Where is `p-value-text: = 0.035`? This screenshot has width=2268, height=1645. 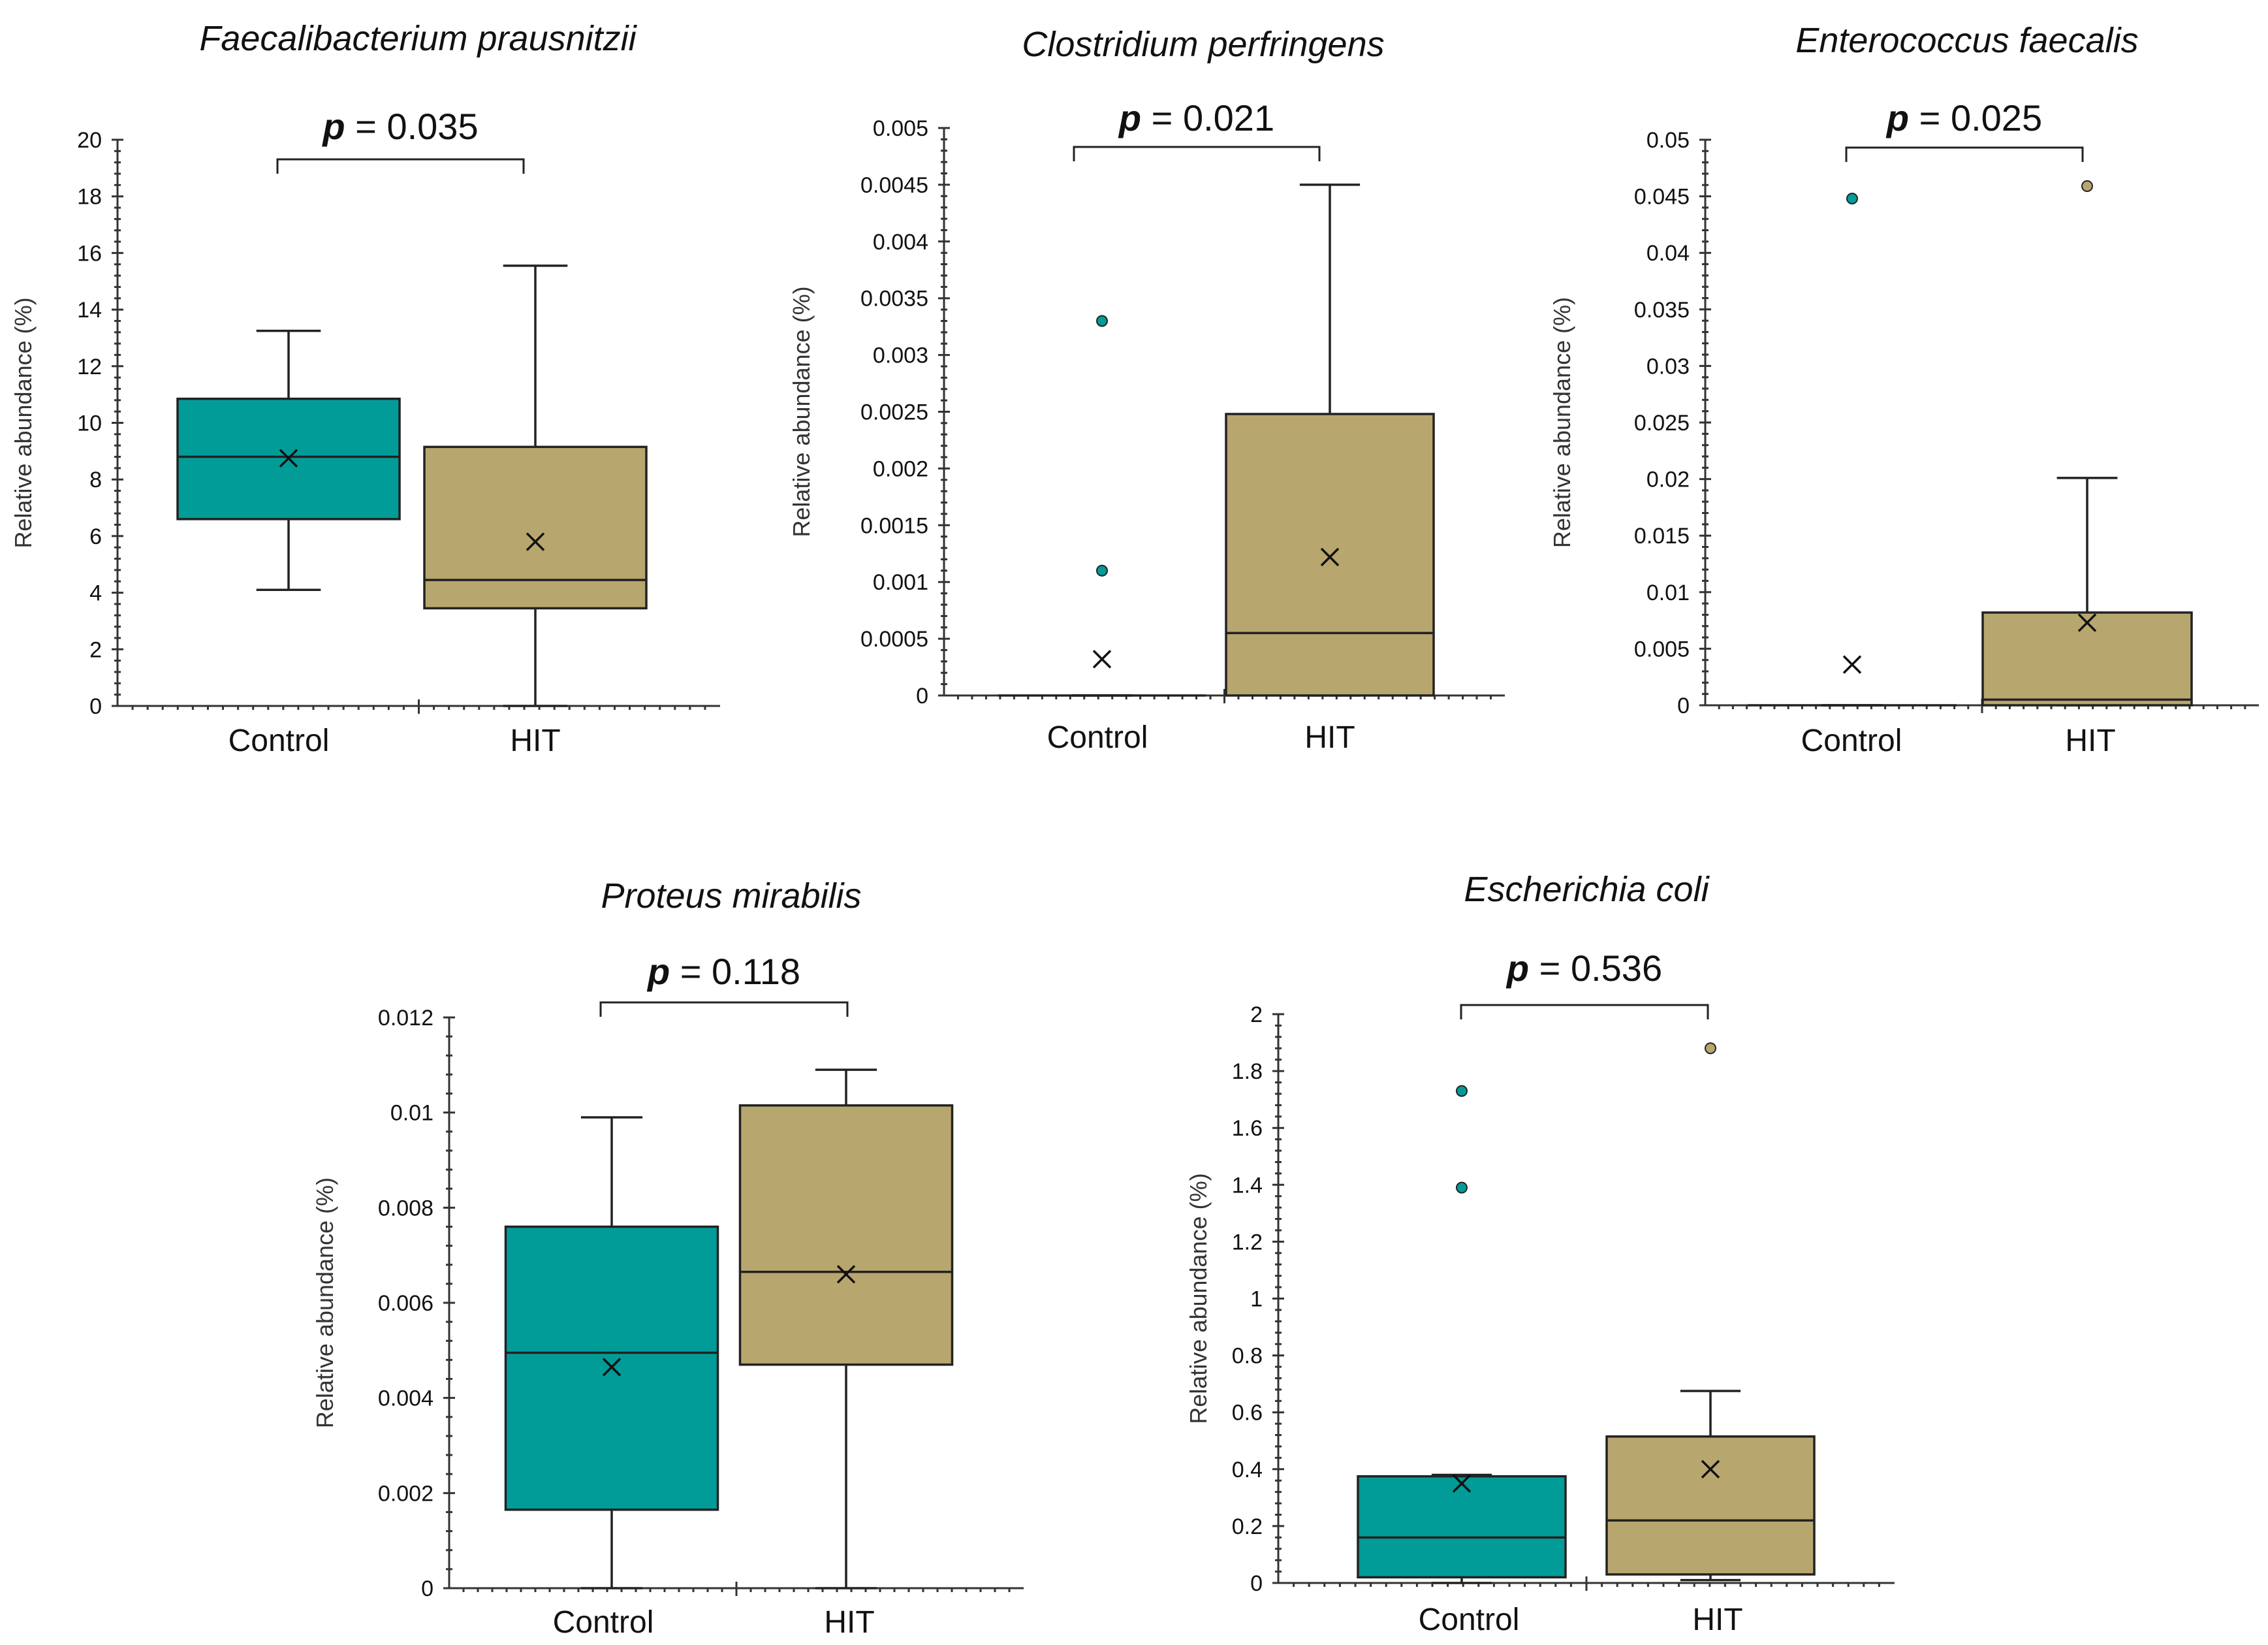 p-value-text: = 0.035 is located at coordinates (412, 126).